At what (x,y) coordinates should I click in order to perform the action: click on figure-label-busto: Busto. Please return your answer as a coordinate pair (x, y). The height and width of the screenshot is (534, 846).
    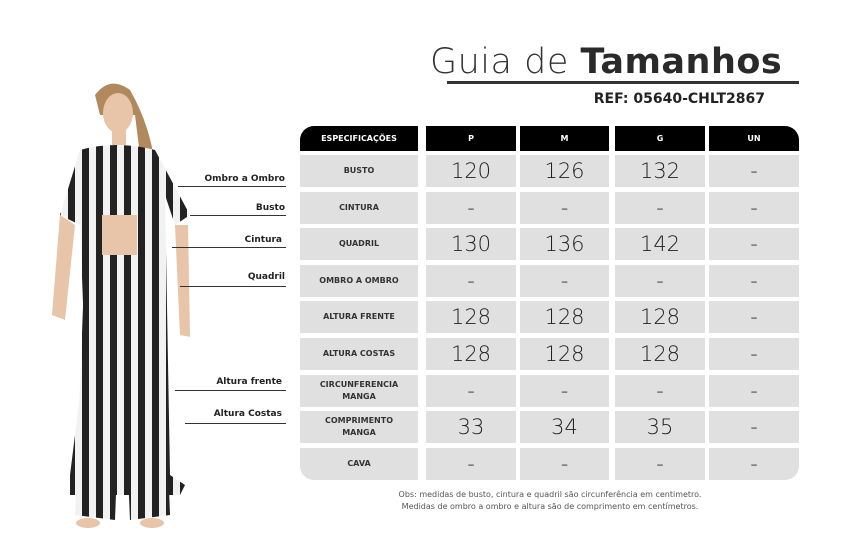
    Looking at the image, I should click on (270, 208).